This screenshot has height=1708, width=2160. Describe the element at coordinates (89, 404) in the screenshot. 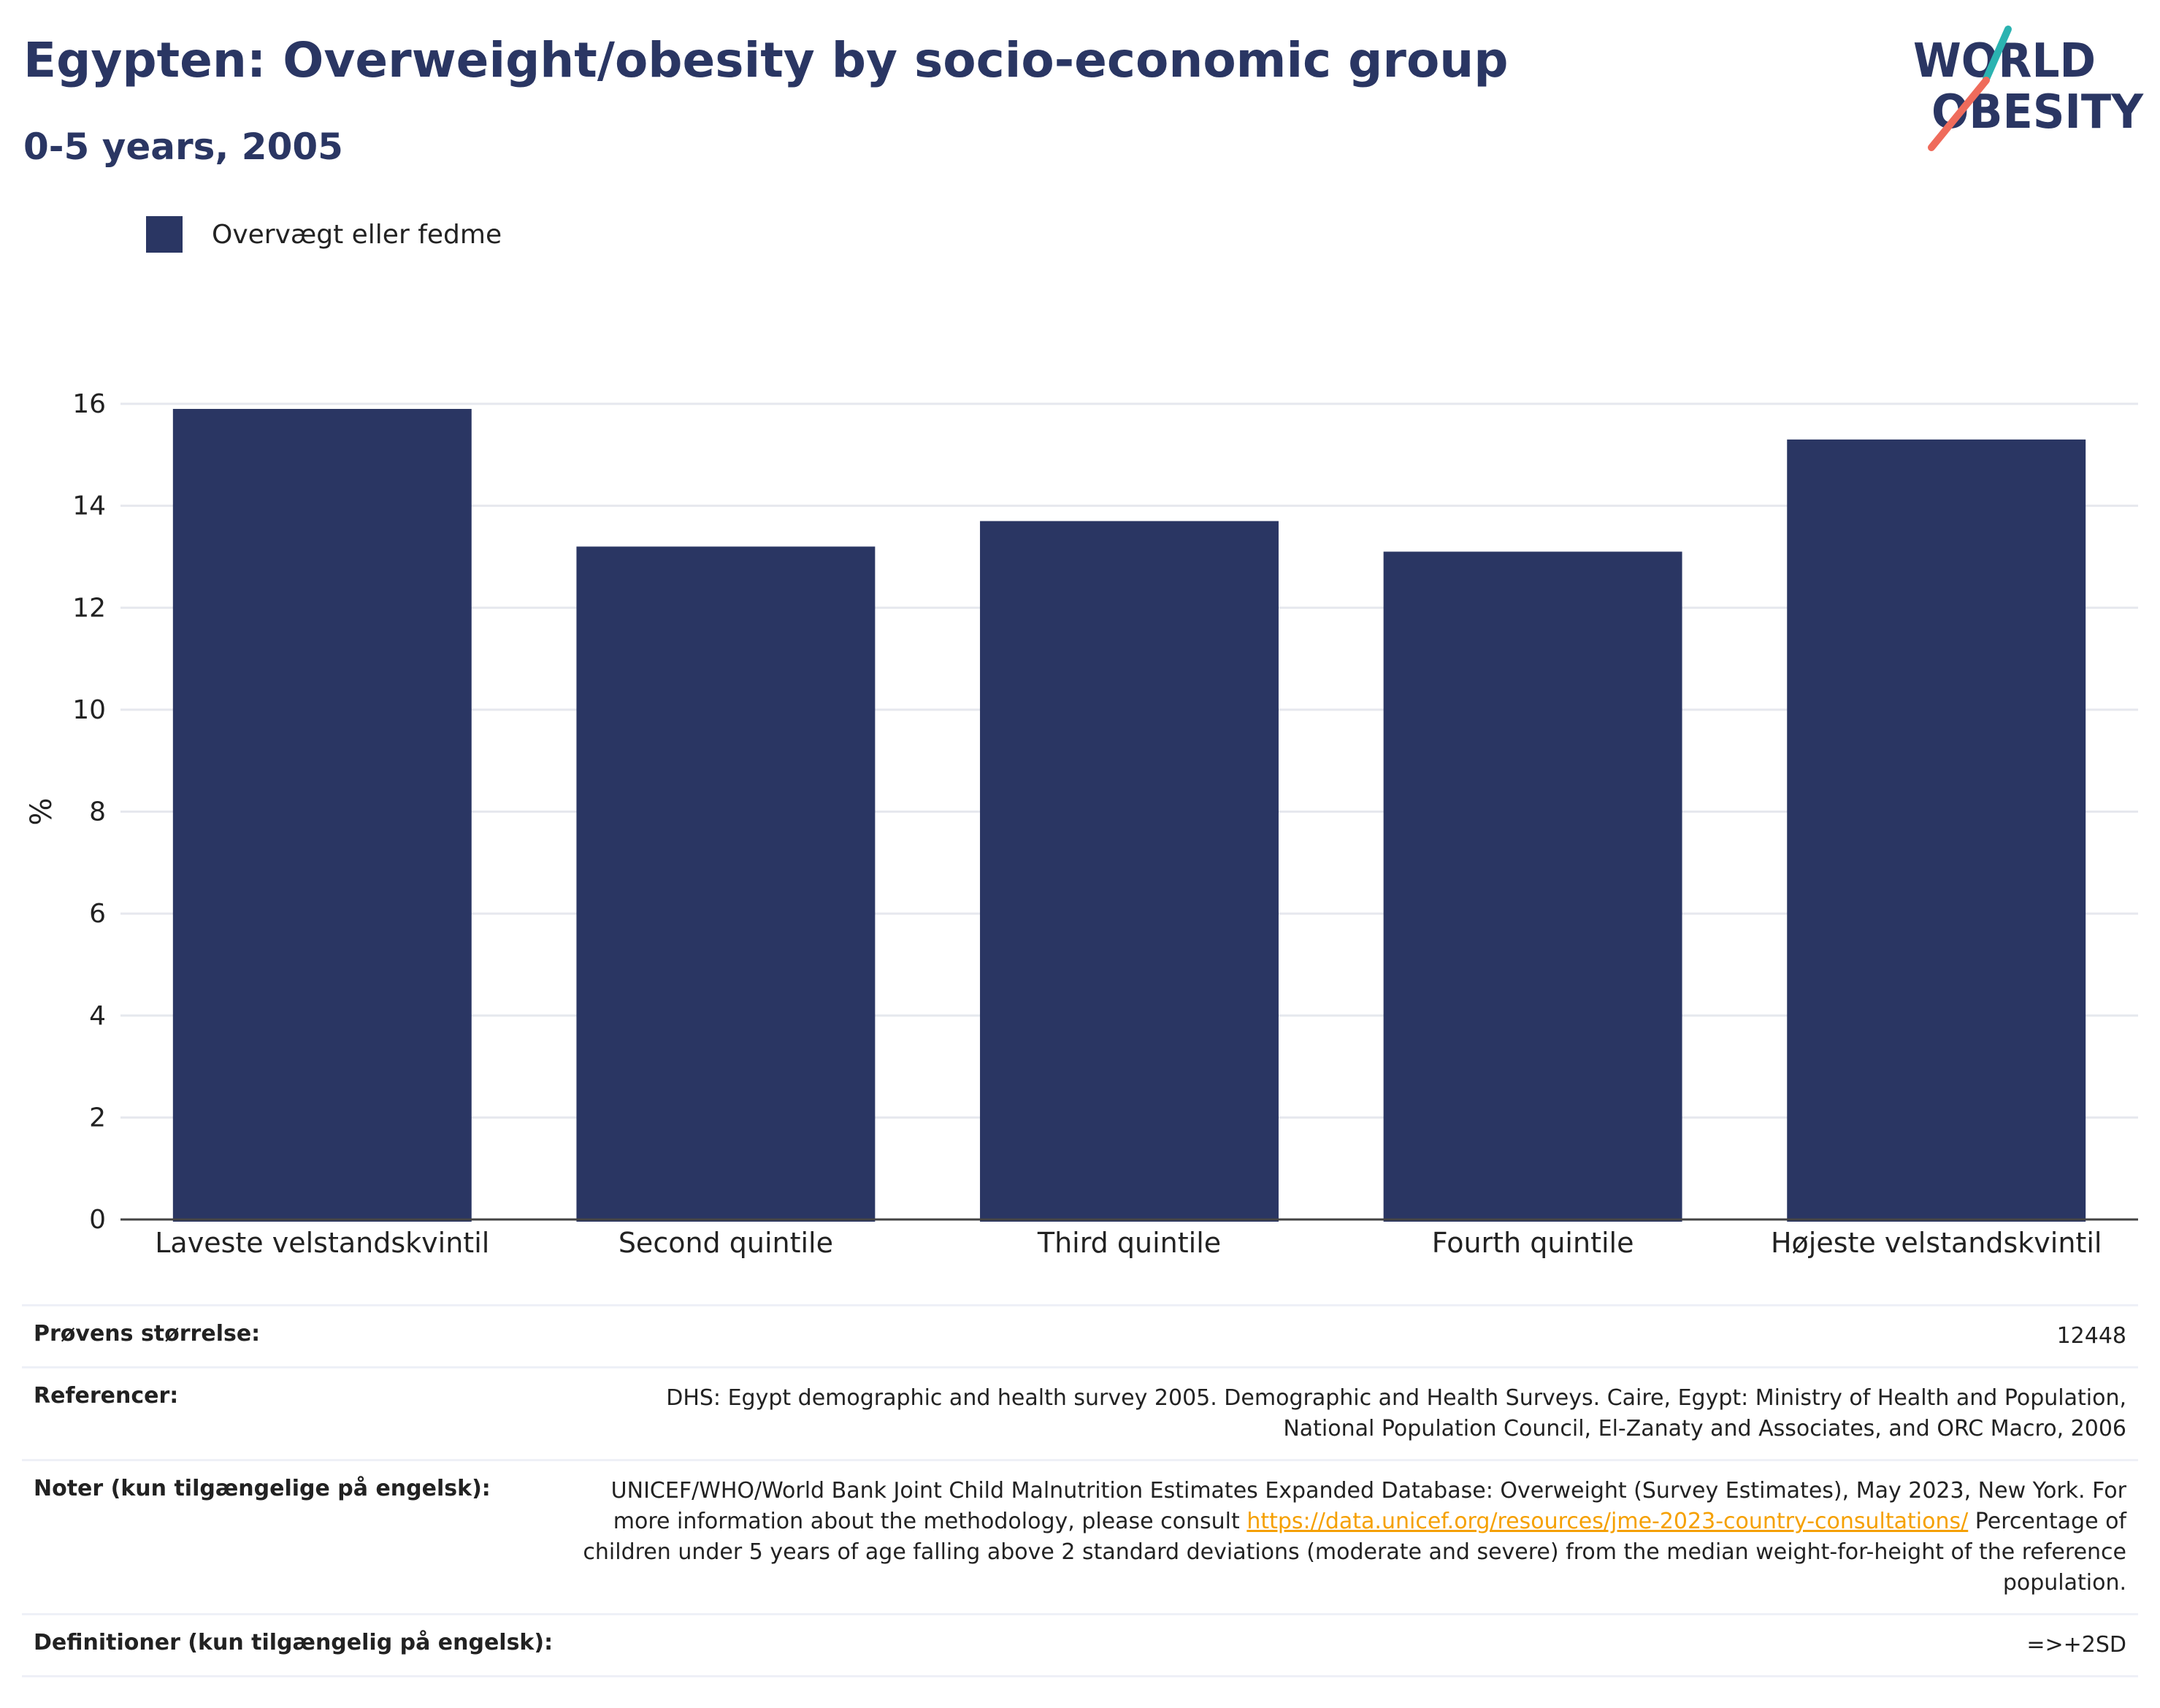

I see `y-tick-label: 16` at that location.